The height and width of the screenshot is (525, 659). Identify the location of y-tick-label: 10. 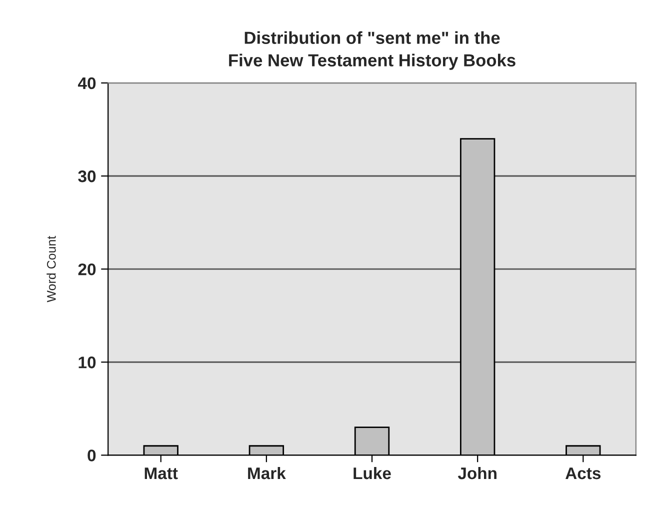
(87, 362).